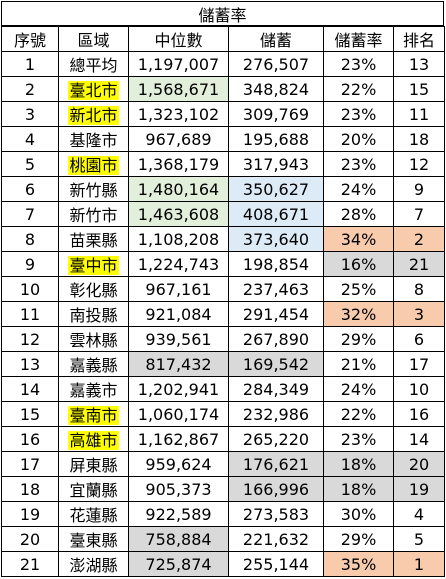  Describe the element at coordinates (358, 389) in the screenshot. I see `savings-rate-cell: 24%` at that location.